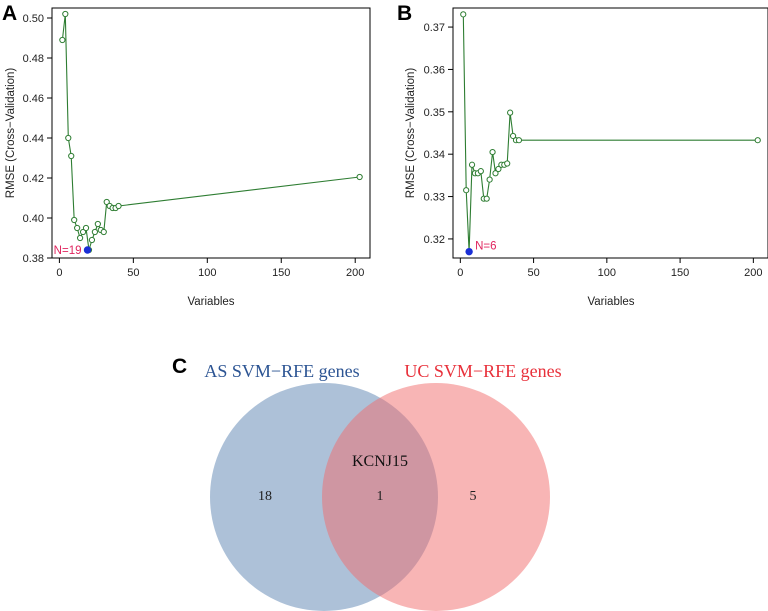  I want to click on panel-b-y-axis-title: RMSE (Cross−Validation), so click(411, 133).